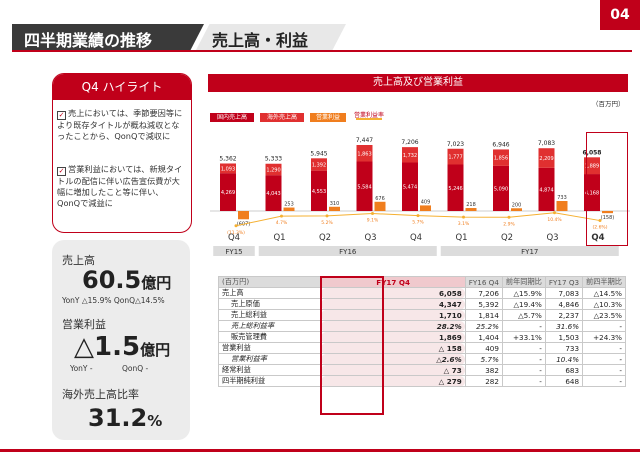 This screenshot has height=452, width=640. What do you see at coordinates (483, 337) in the screenshot?
I see `table-cell: 1,404` at bounding box center [483, 337].